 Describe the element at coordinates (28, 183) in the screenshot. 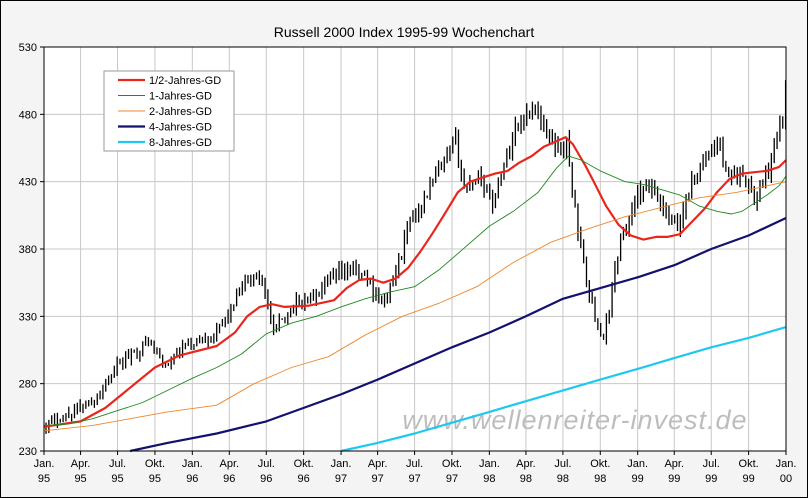

I see `y-tick-label: 430` at that location.